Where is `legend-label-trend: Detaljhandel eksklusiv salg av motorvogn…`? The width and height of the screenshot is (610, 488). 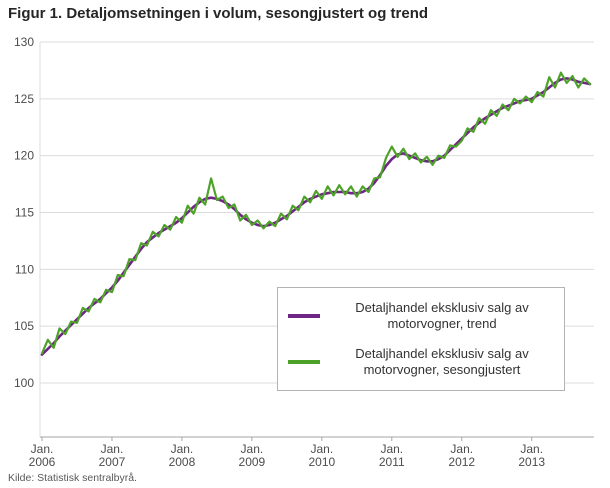
legend-label-trend: Detaljhandel eksklusiv salg av motorvogn… is located at coordinates (442, 316).